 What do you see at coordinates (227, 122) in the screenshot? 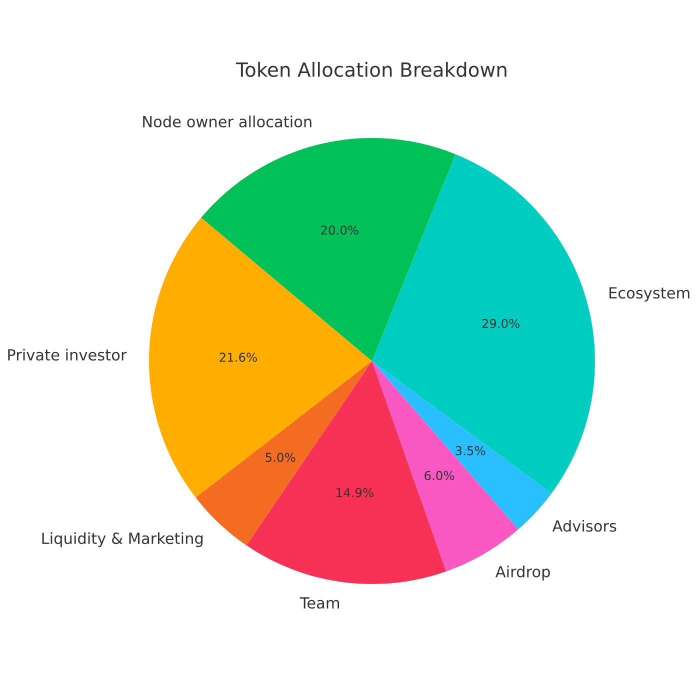
I see `slice-label: Node owner allocation` at bounding box center [227, 122].